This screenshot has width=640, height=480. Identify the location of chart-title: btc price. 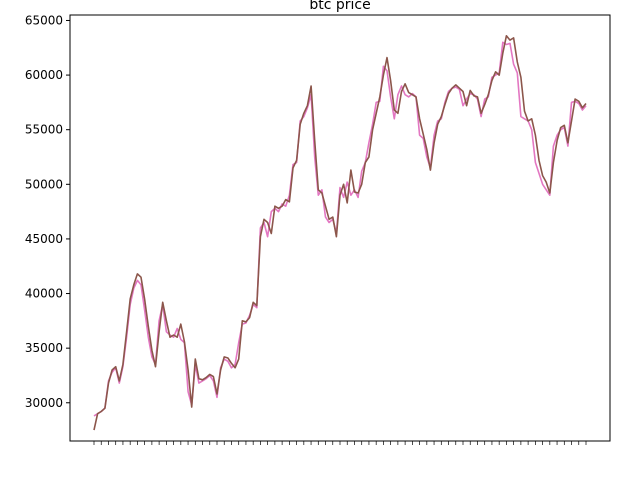
(339, 6).